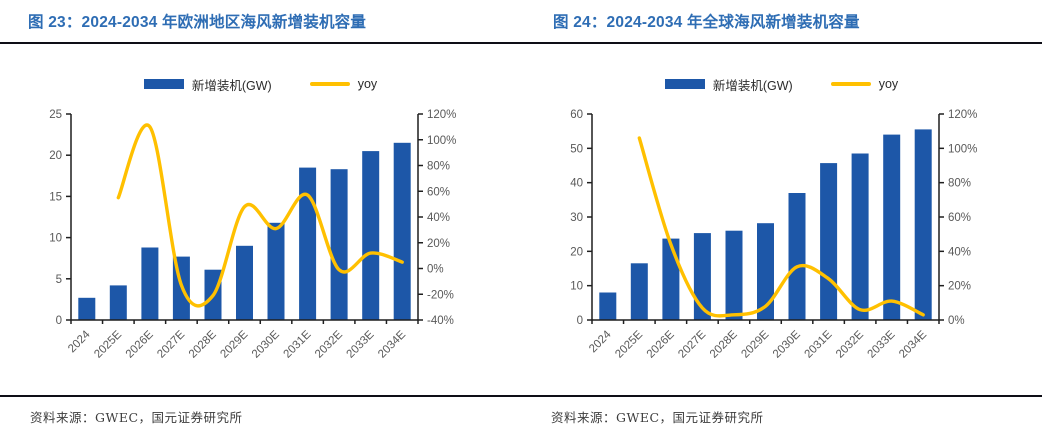 The height and width of the screenshot is (440, 1042). I want to click on figure-24-source-text: 资料来源：GWEC，国元证券研究所, so click(657, 417).